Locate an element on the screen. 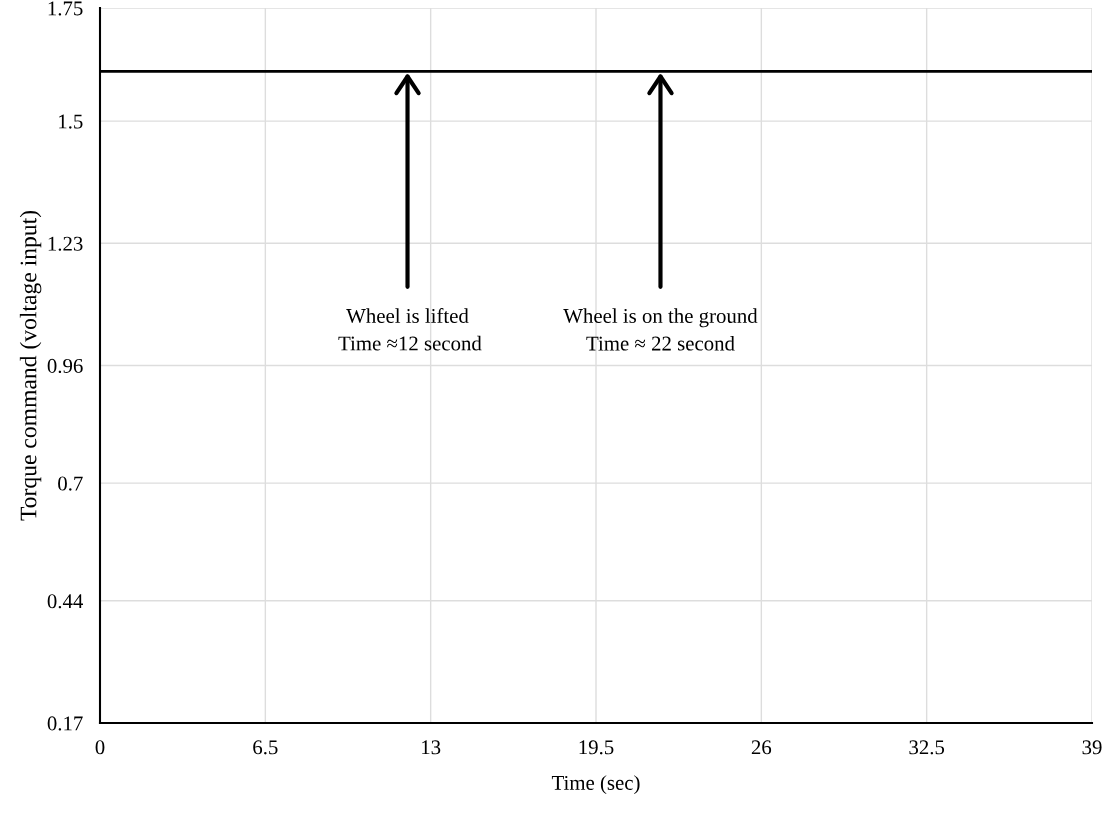 The width and height of the screenshot is (1104, 825). x-tick-label: 19.5 is located at coordinates (596, 747).